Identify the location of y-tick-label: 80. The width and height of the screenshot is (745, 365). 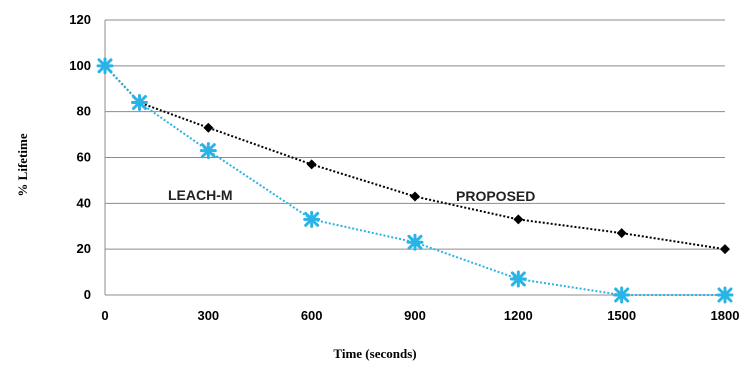
(84, 111).